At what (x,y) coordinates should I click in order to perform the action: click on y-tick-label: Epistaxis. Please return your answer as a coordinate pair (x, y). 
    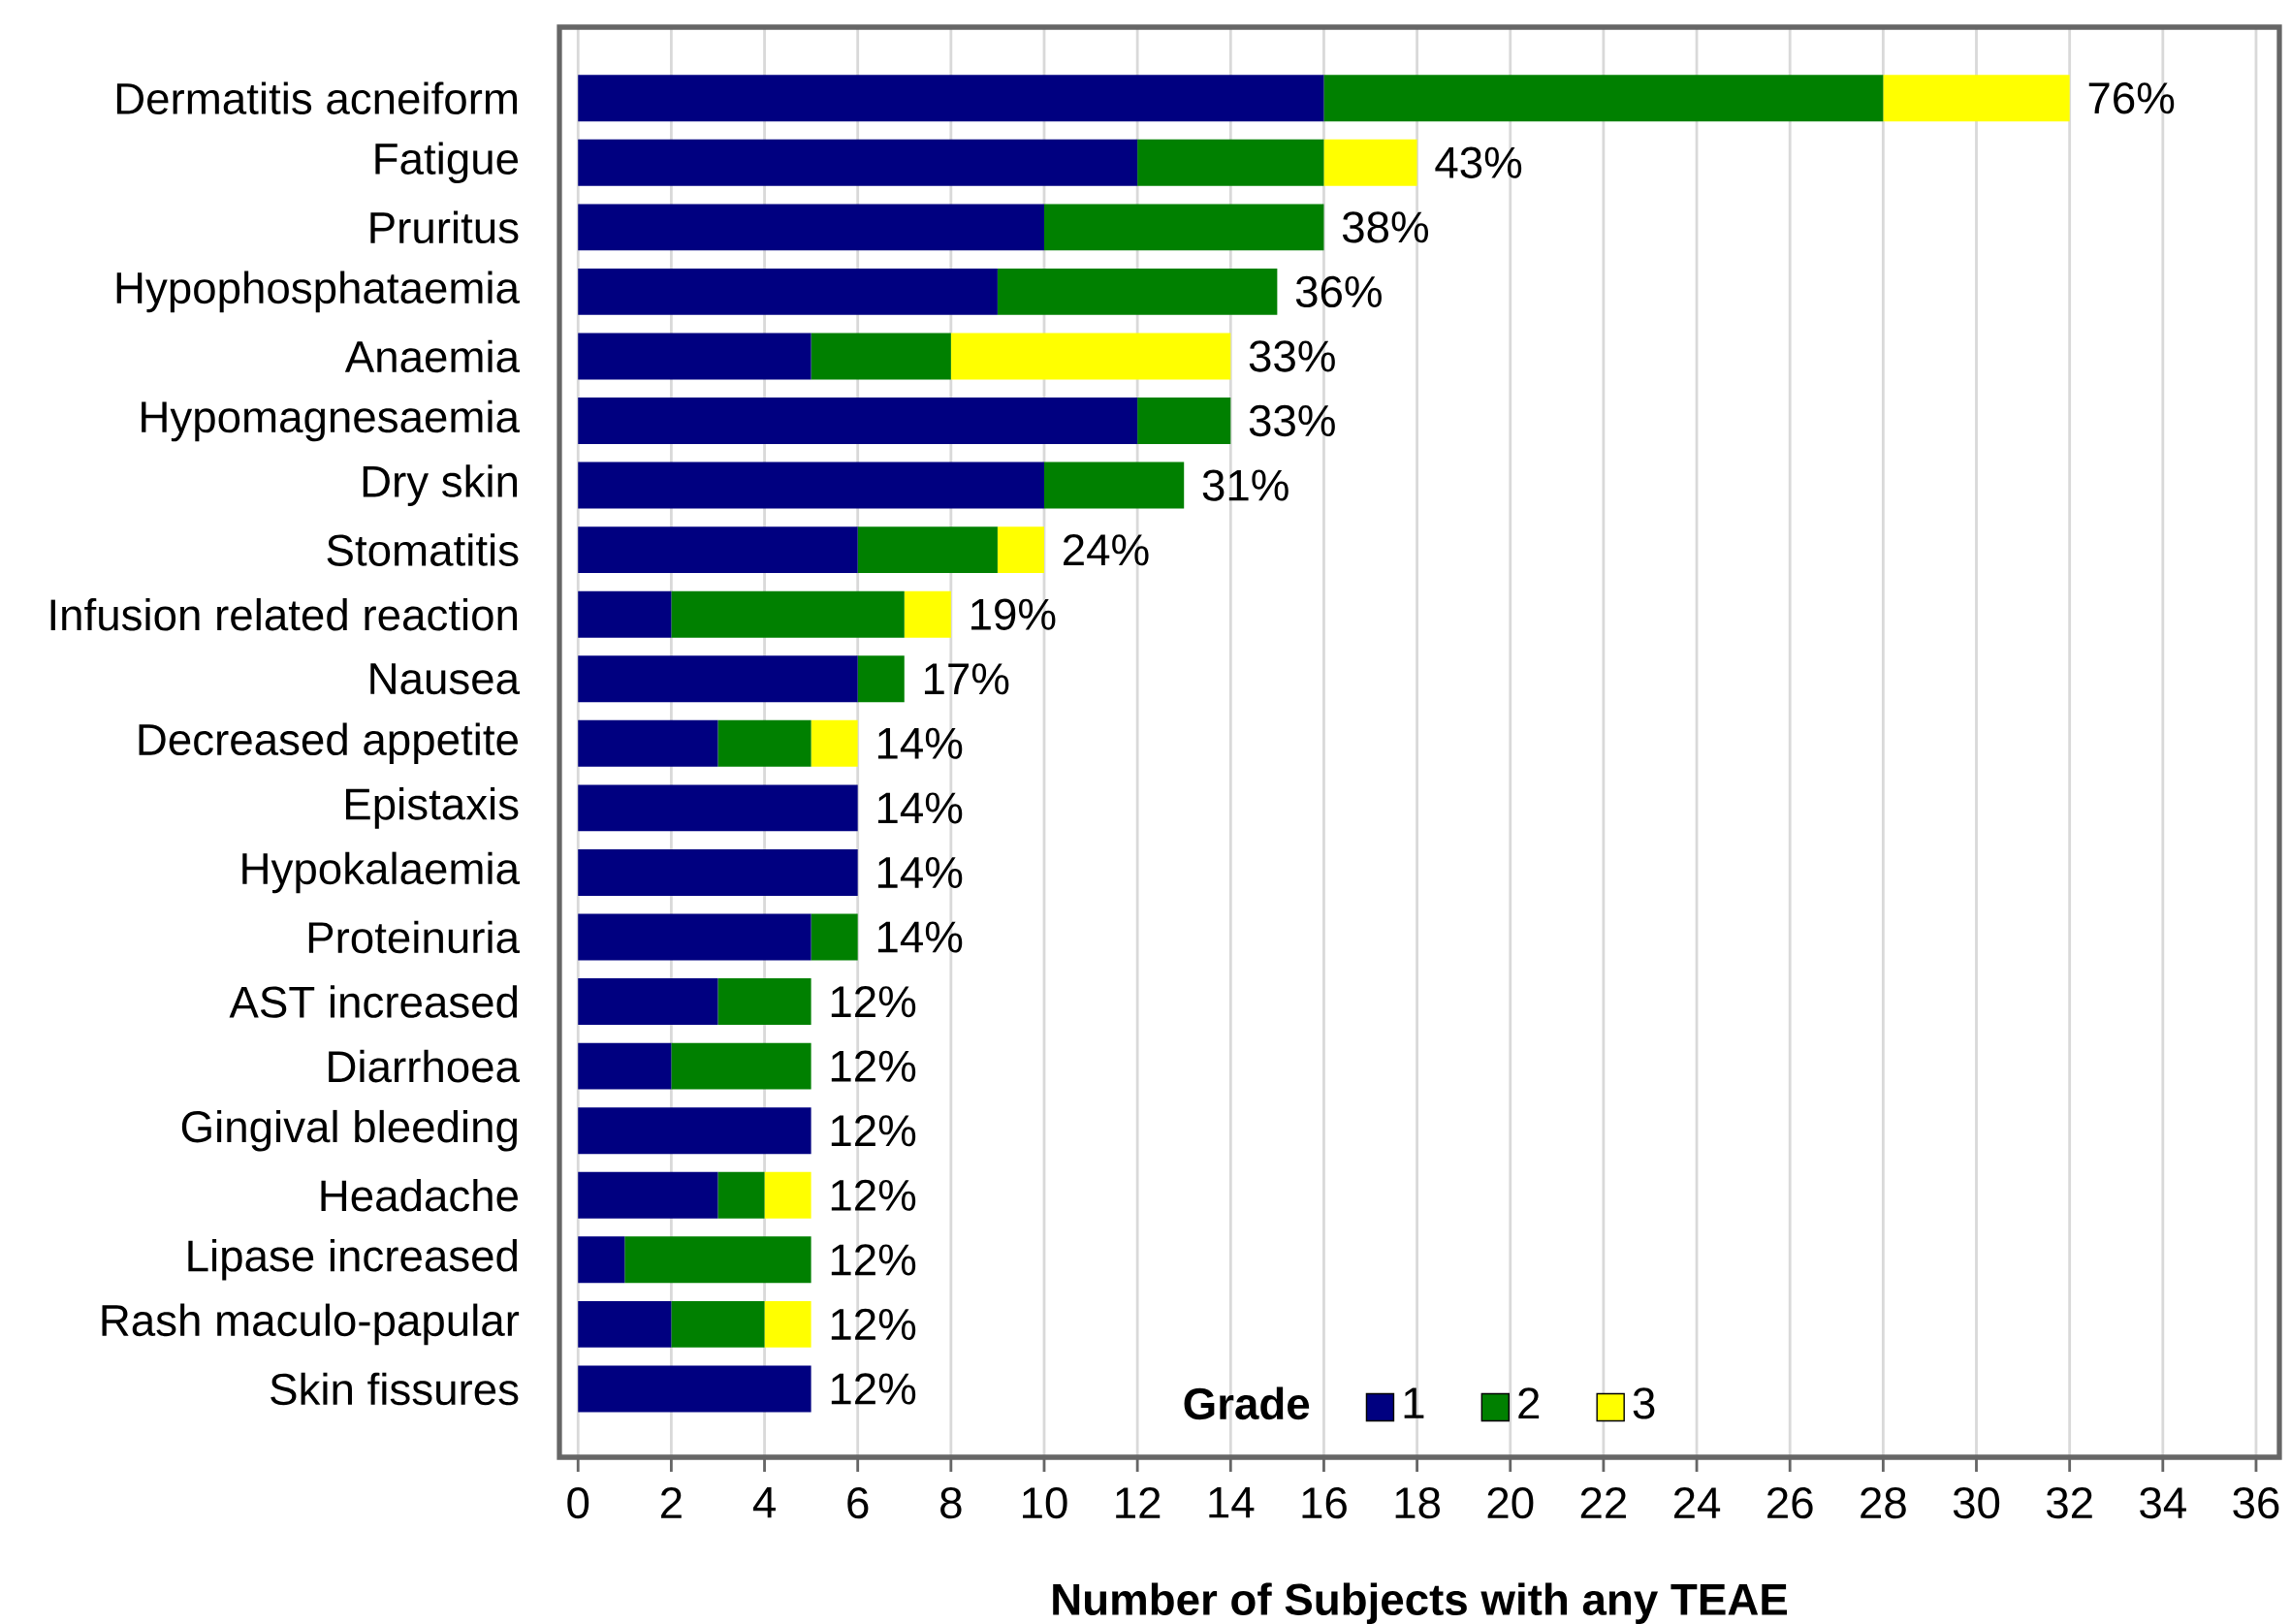
    Looking at the image, I should click on (432, 808).